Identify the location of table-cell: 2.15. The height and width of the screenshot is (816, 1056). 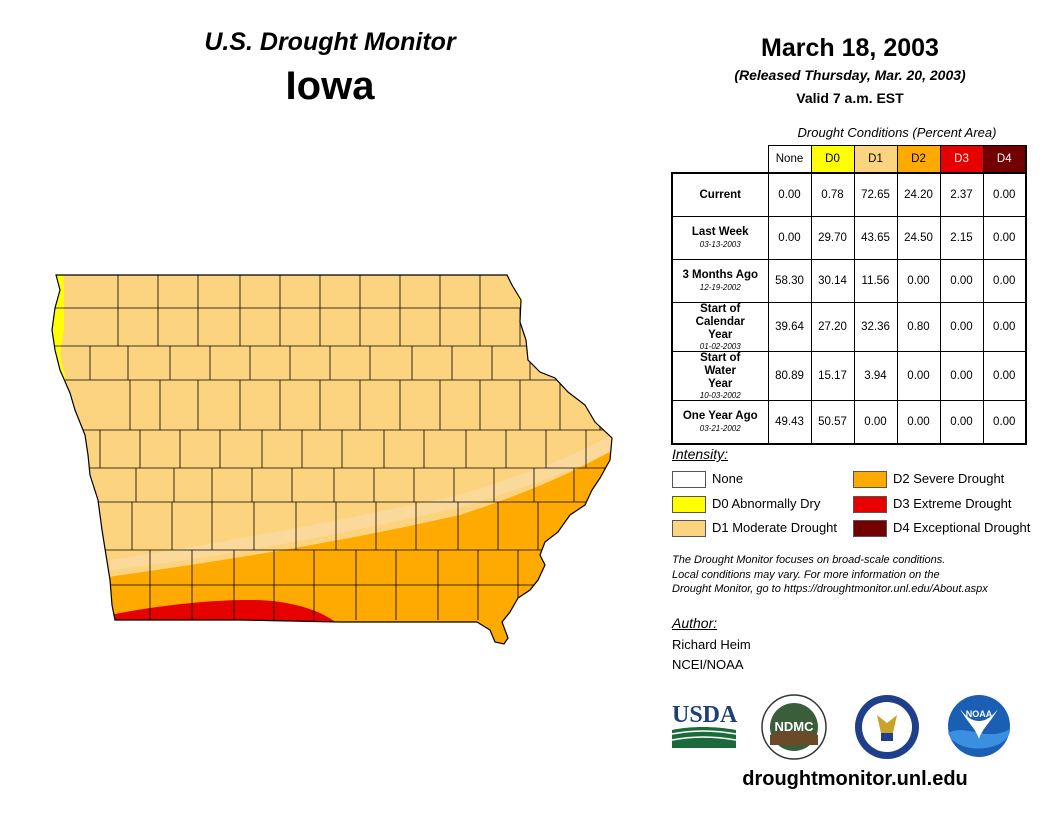
(961, 238).